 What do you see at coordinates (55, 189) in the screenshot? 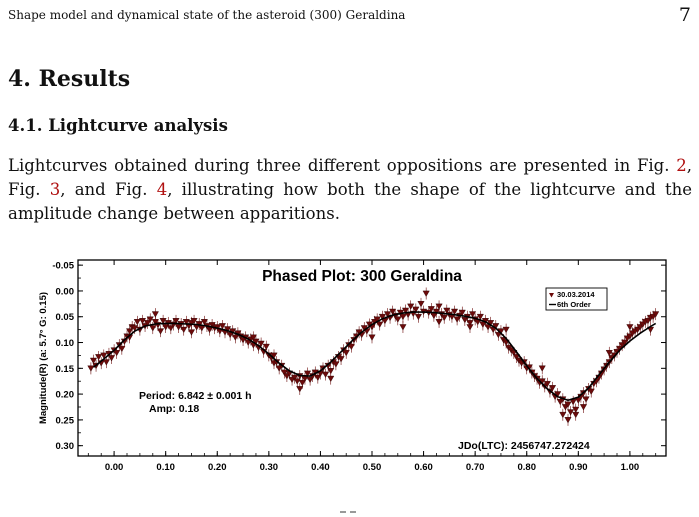
I see `figure-ref-3: 3` at bounding box center [55, 189].